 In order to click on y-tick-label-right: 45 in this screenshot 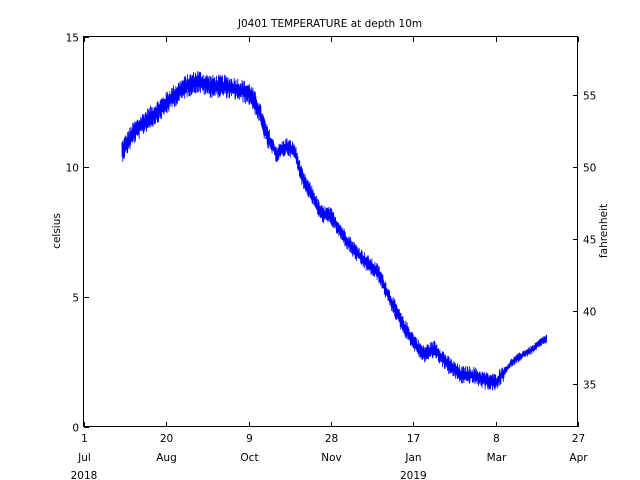, I will do `click(589, 241)`.